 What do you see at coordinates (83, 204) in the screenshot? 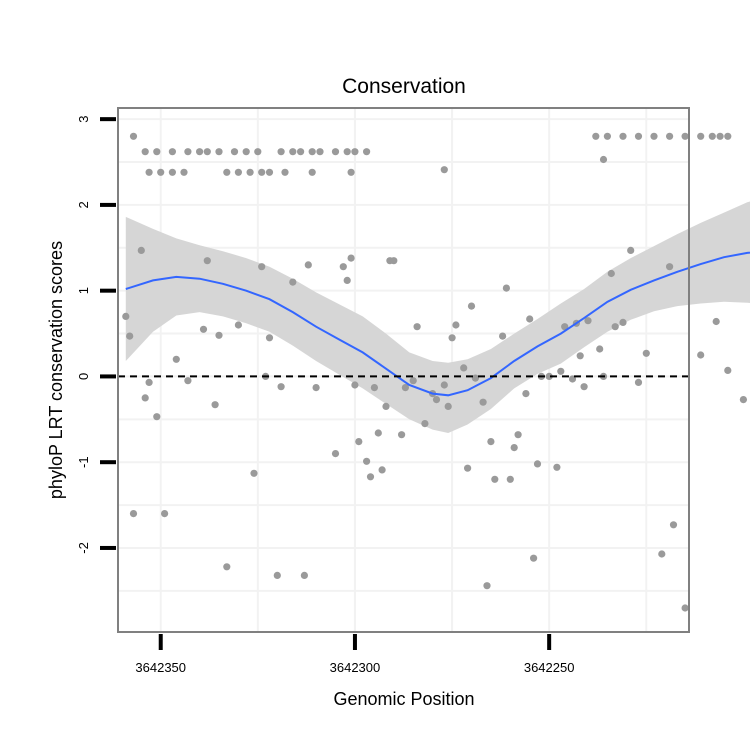
I see `y-tick-label: 2` at bounding box center [83, 204].